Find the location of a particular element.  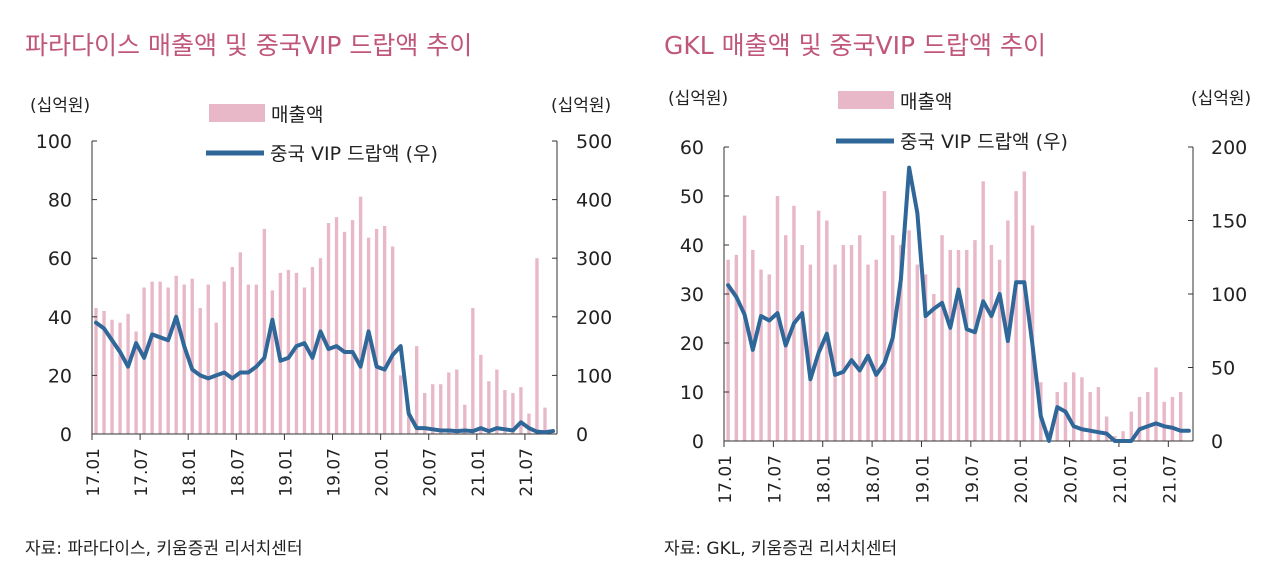

x-tick-label: 20.07 is located at coordinates (431, 472).